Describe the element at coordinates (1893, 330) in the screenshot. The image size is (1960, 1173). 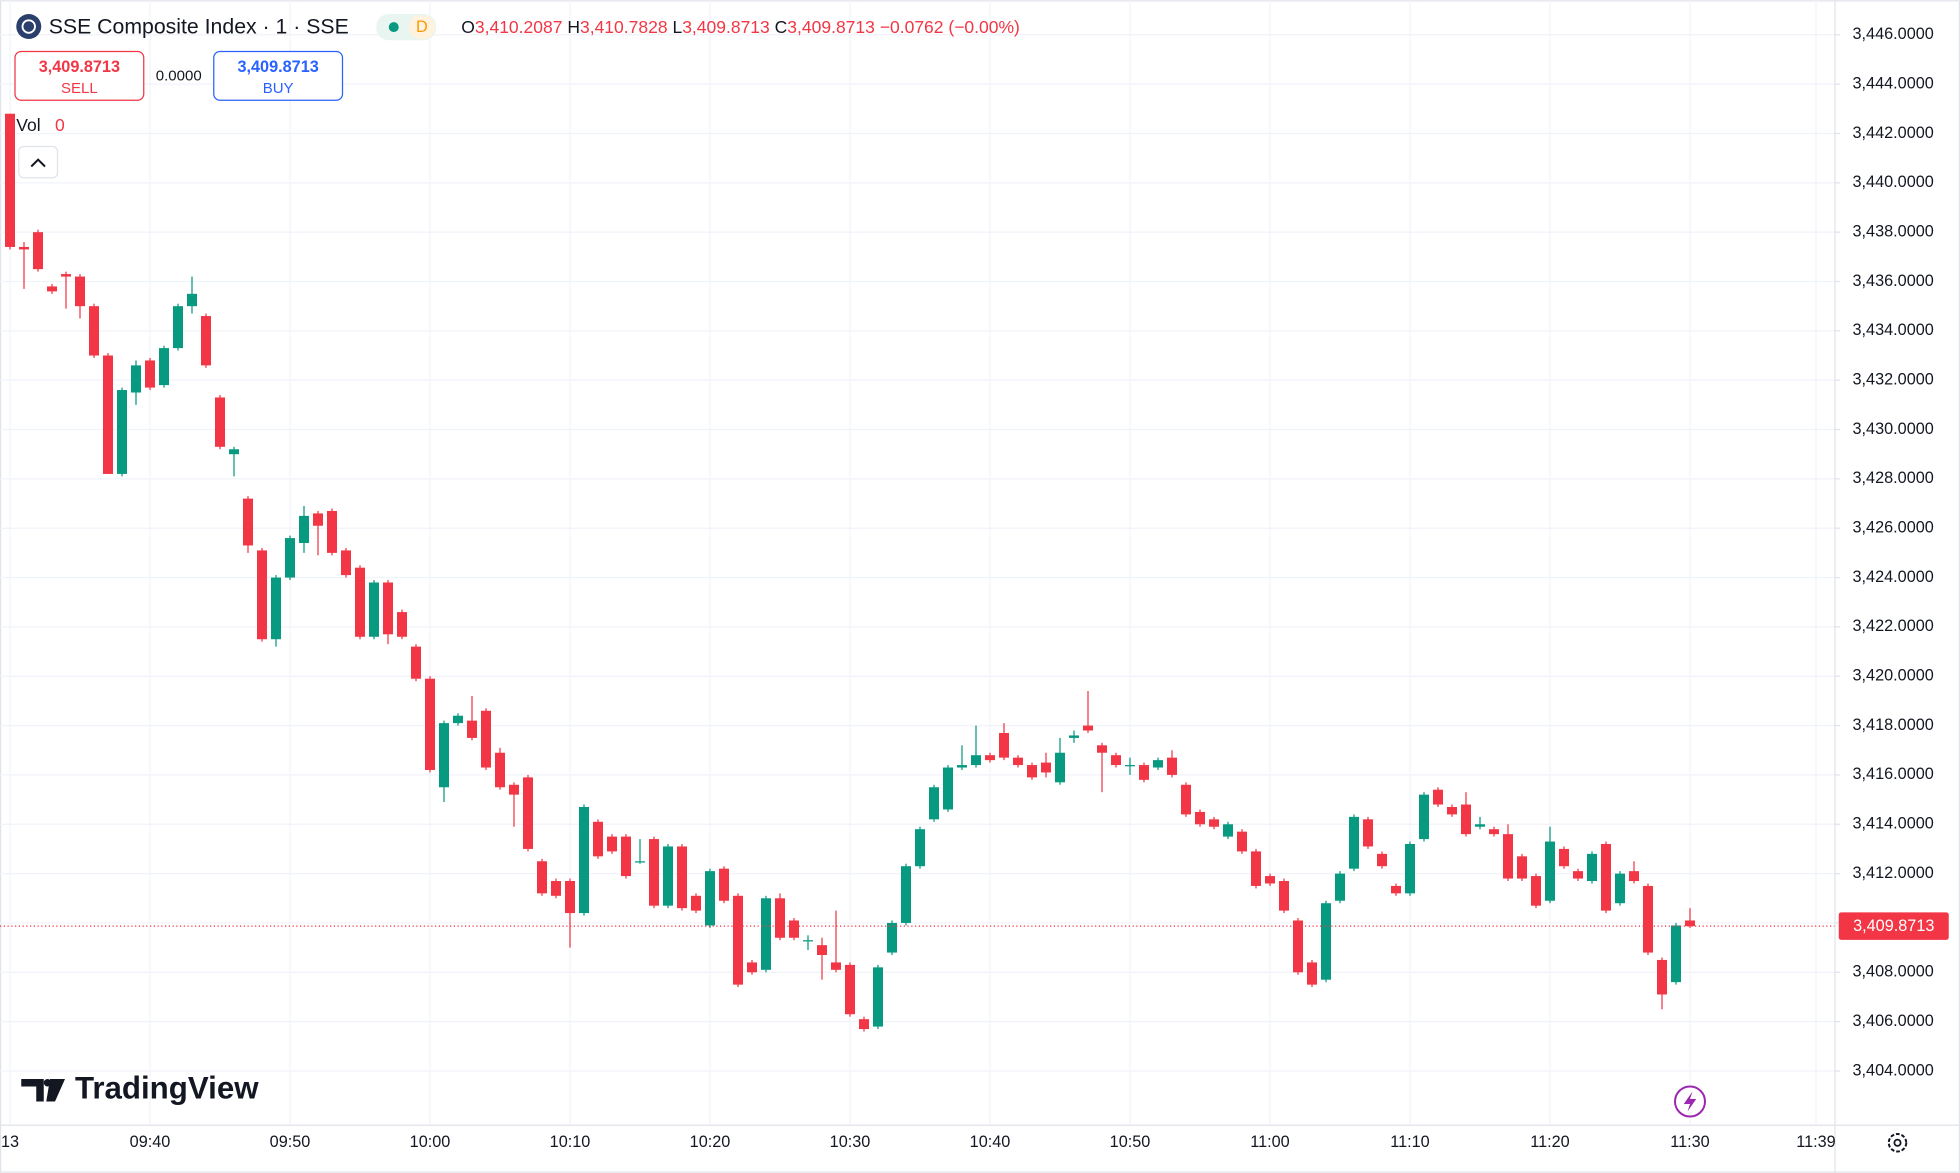
I see `y-tick-label: 3,434.0000` at that location.